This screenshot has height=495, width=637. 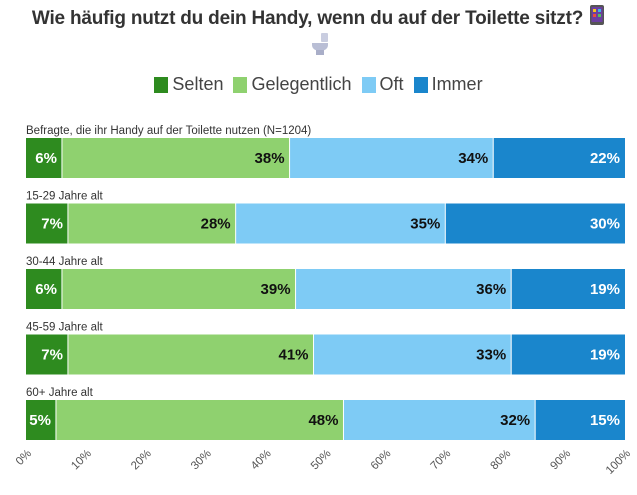 I want to click on legend-item-gelegentlich: Gelegentlich, so click(x=292, y=84).